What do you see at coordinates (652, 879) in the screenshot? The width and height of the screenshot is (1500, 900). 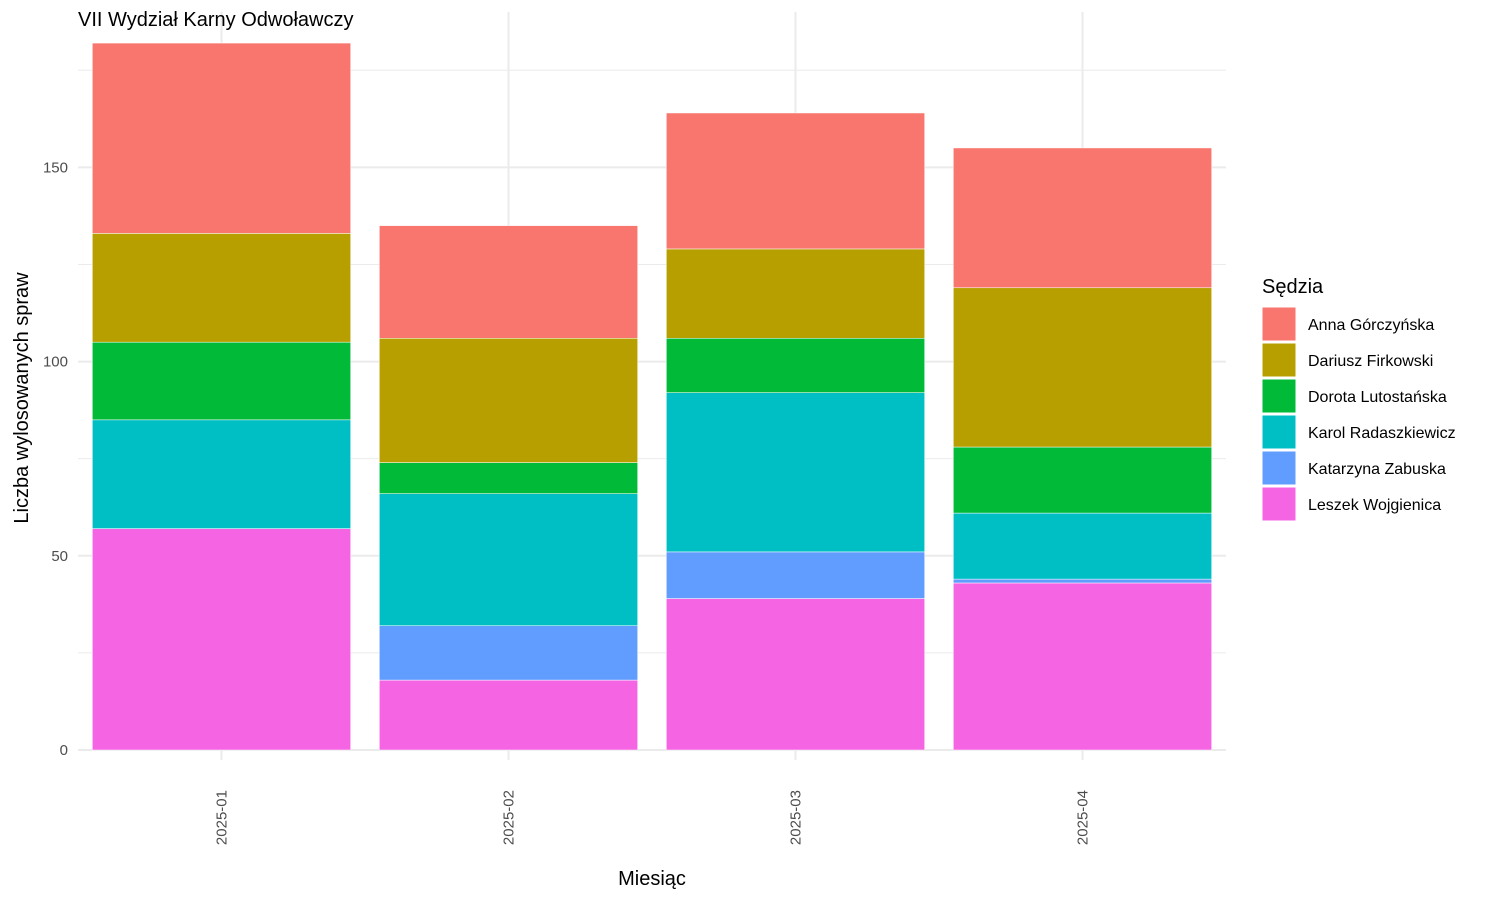 I see `x-axis-title: Miesiąc` at bounding box center [652, 879].